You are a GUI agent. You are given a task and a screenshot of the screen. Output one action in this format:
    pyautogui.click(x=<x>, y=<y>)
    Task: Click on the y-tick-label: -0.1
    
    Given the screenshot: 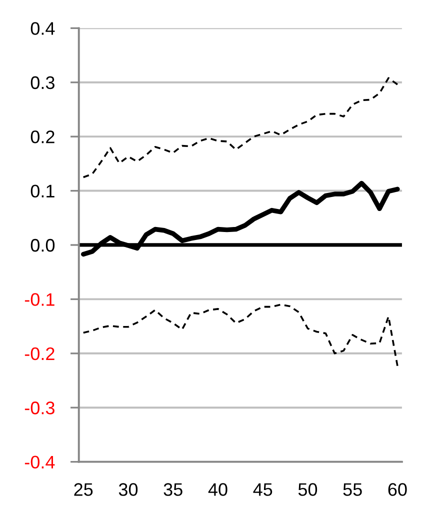 What is the action you would take?
    pyautogui.click(x=39, y=299)
    